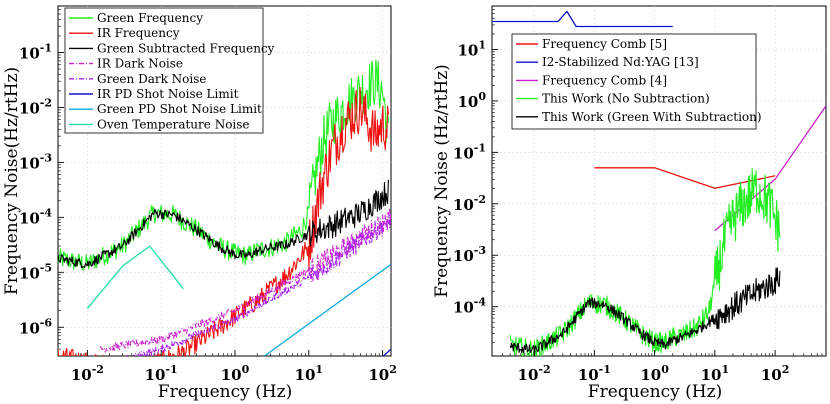  Describe the element at coordinates (604, 80) in the screenshot. I see `legend-label: Frequency Comb [4]` at that location.